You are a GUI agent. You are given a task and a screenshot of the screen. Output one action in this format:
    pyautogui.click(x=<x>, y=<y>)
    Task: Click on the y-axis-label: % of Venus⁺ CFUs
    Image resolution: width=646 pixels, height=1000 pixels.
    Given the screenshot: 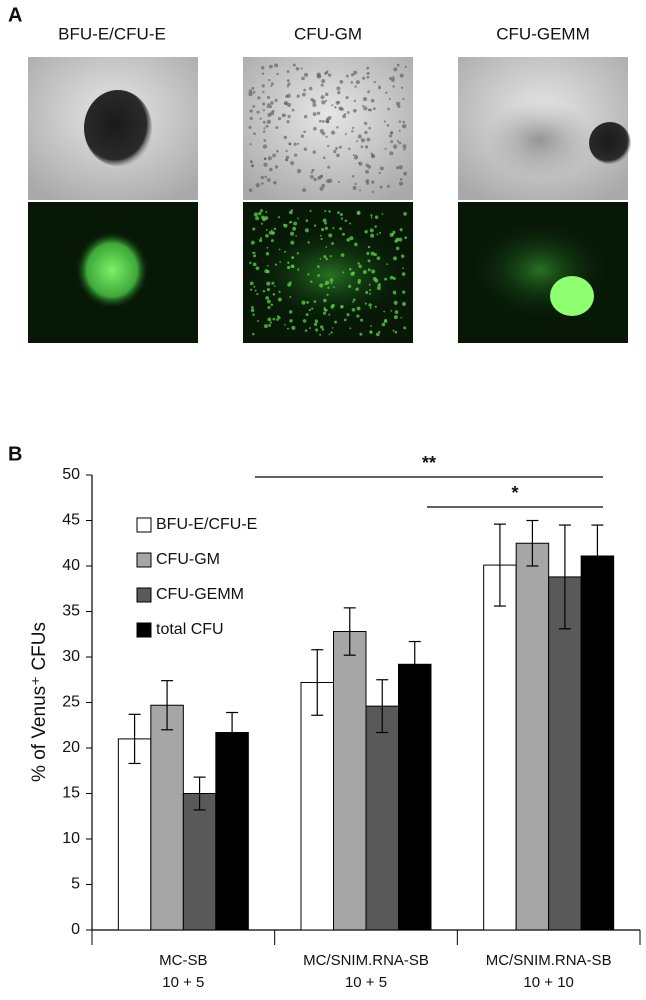 What is the action you would take?
    pyautogui.click(x=39, y=702)
    